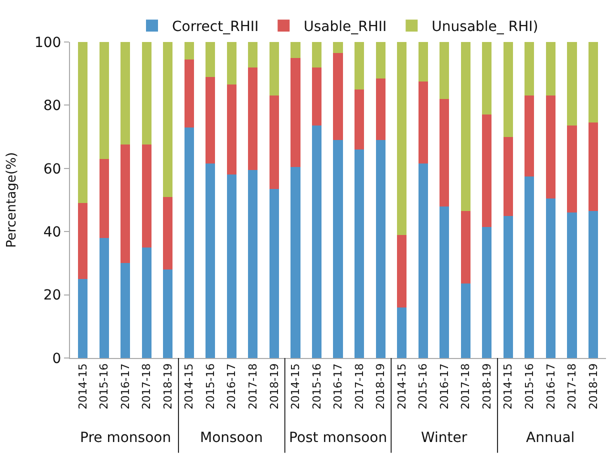  Describe the element at coordinates (52, 296) in the screenshot. I see `y-tick-label: 20` at that location.